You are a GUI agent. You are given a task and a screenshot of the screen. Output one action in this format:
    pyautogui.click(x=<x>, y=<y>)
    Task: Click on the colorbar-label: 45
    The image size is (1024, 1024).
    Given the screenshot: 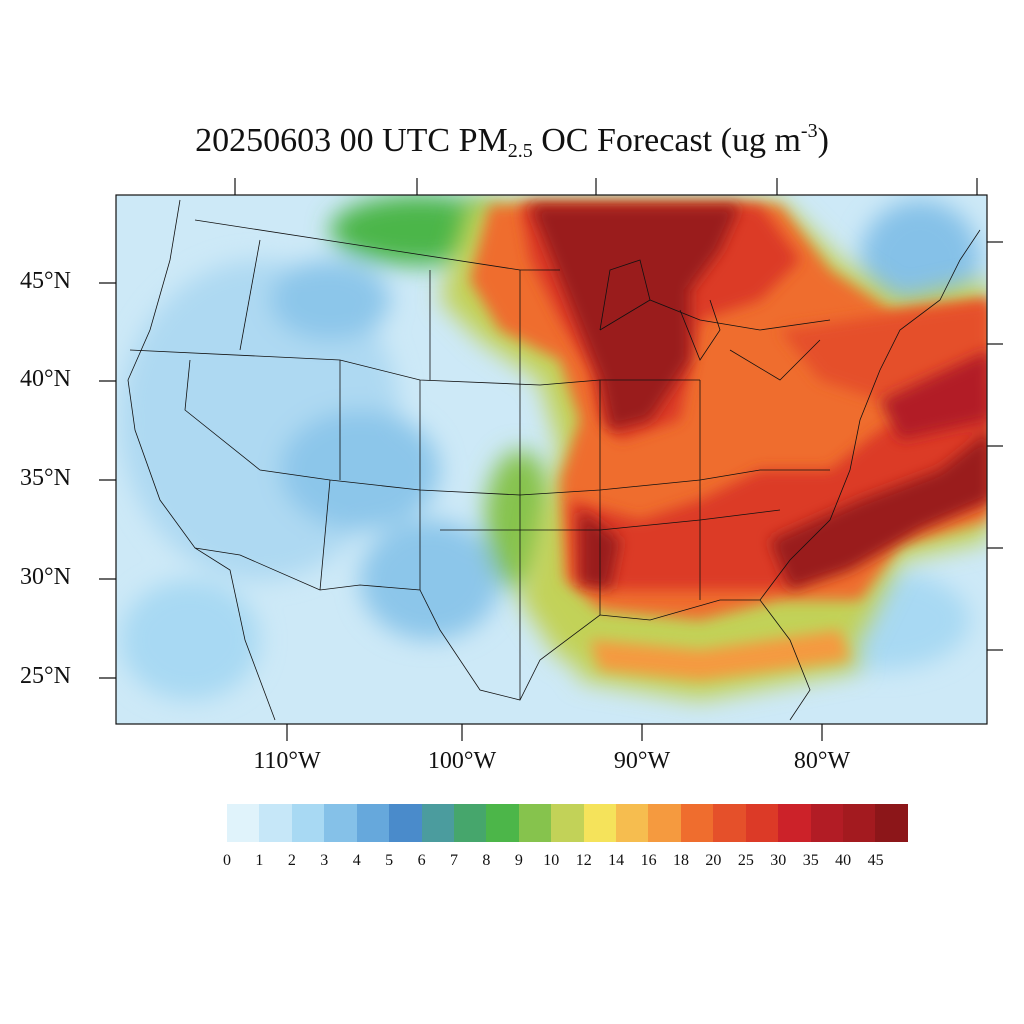 What is the action you would take?
    pyautogui.click(x=875, y=860)
    